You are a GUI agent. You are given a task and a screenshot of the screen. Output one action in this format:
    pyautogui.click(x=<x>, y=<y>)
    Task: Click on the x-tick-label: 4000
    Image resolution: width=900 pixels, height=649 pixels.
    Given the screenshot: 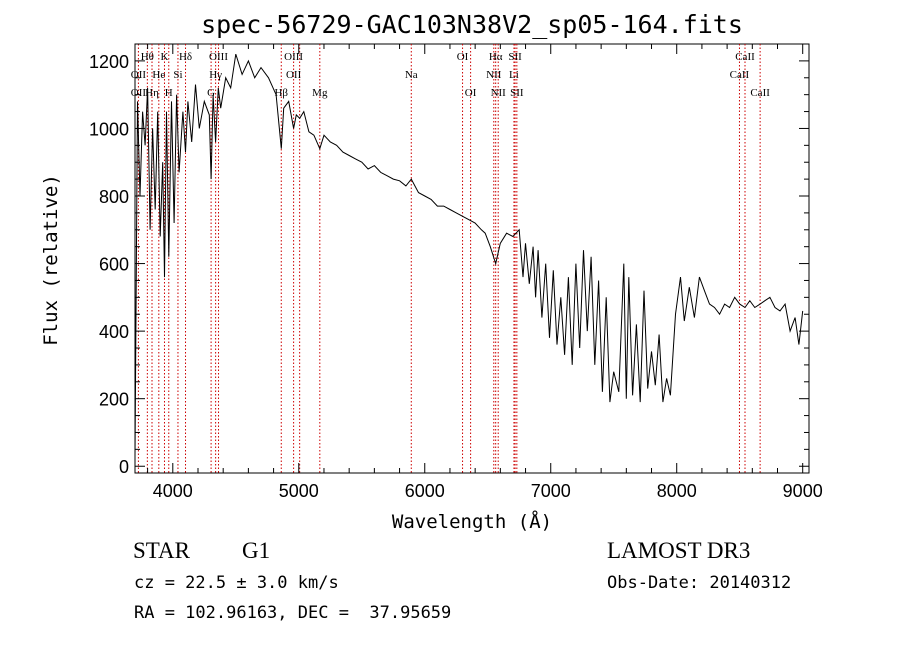 What is the action you would take?
    pyautogui.click(x=173, y=491)
    